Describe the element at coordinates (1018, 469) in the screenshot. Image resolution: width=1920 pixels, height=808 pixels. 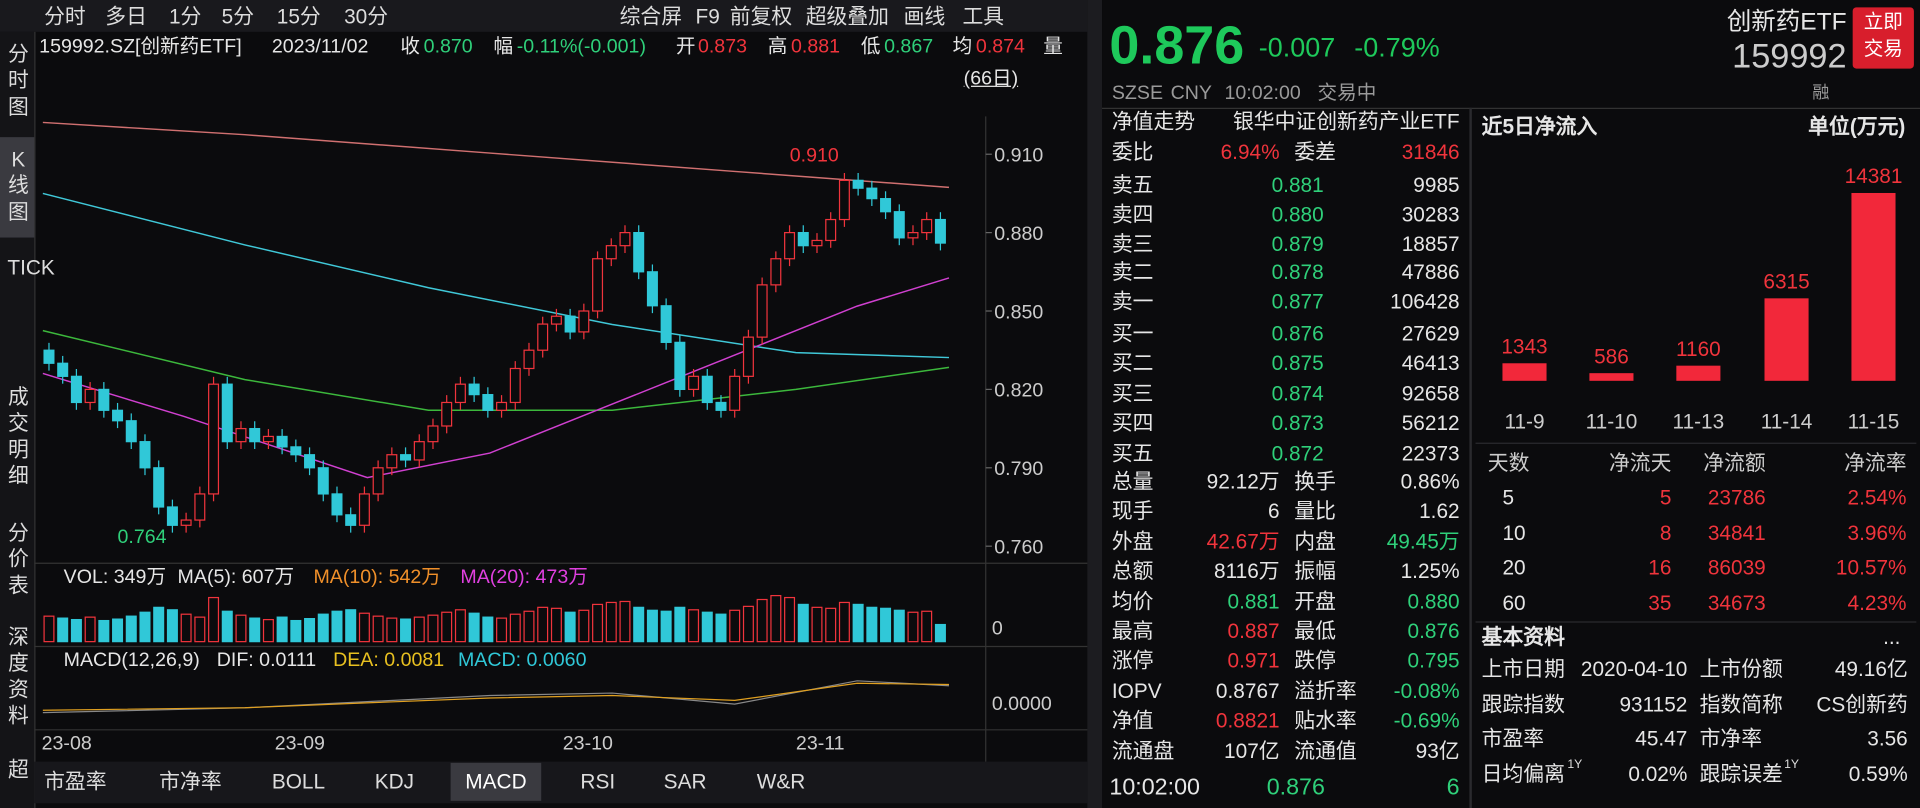
I see `y-tick-label: 0.790` at that location.